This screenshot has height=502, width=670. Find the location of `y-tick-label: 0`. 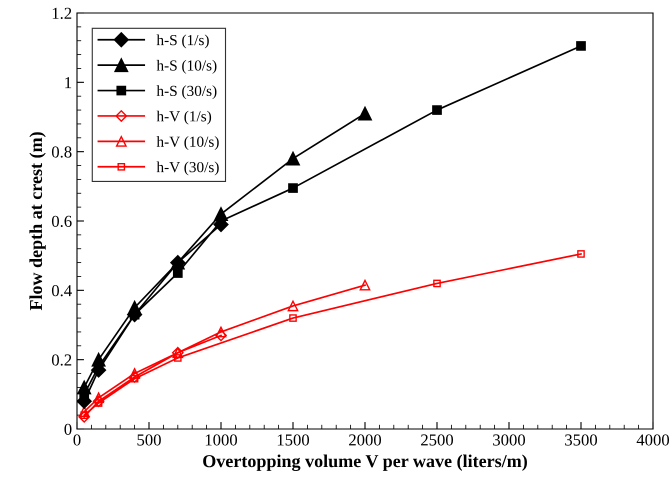

y-tick-label: 0 is located at coordinates (68, 429).